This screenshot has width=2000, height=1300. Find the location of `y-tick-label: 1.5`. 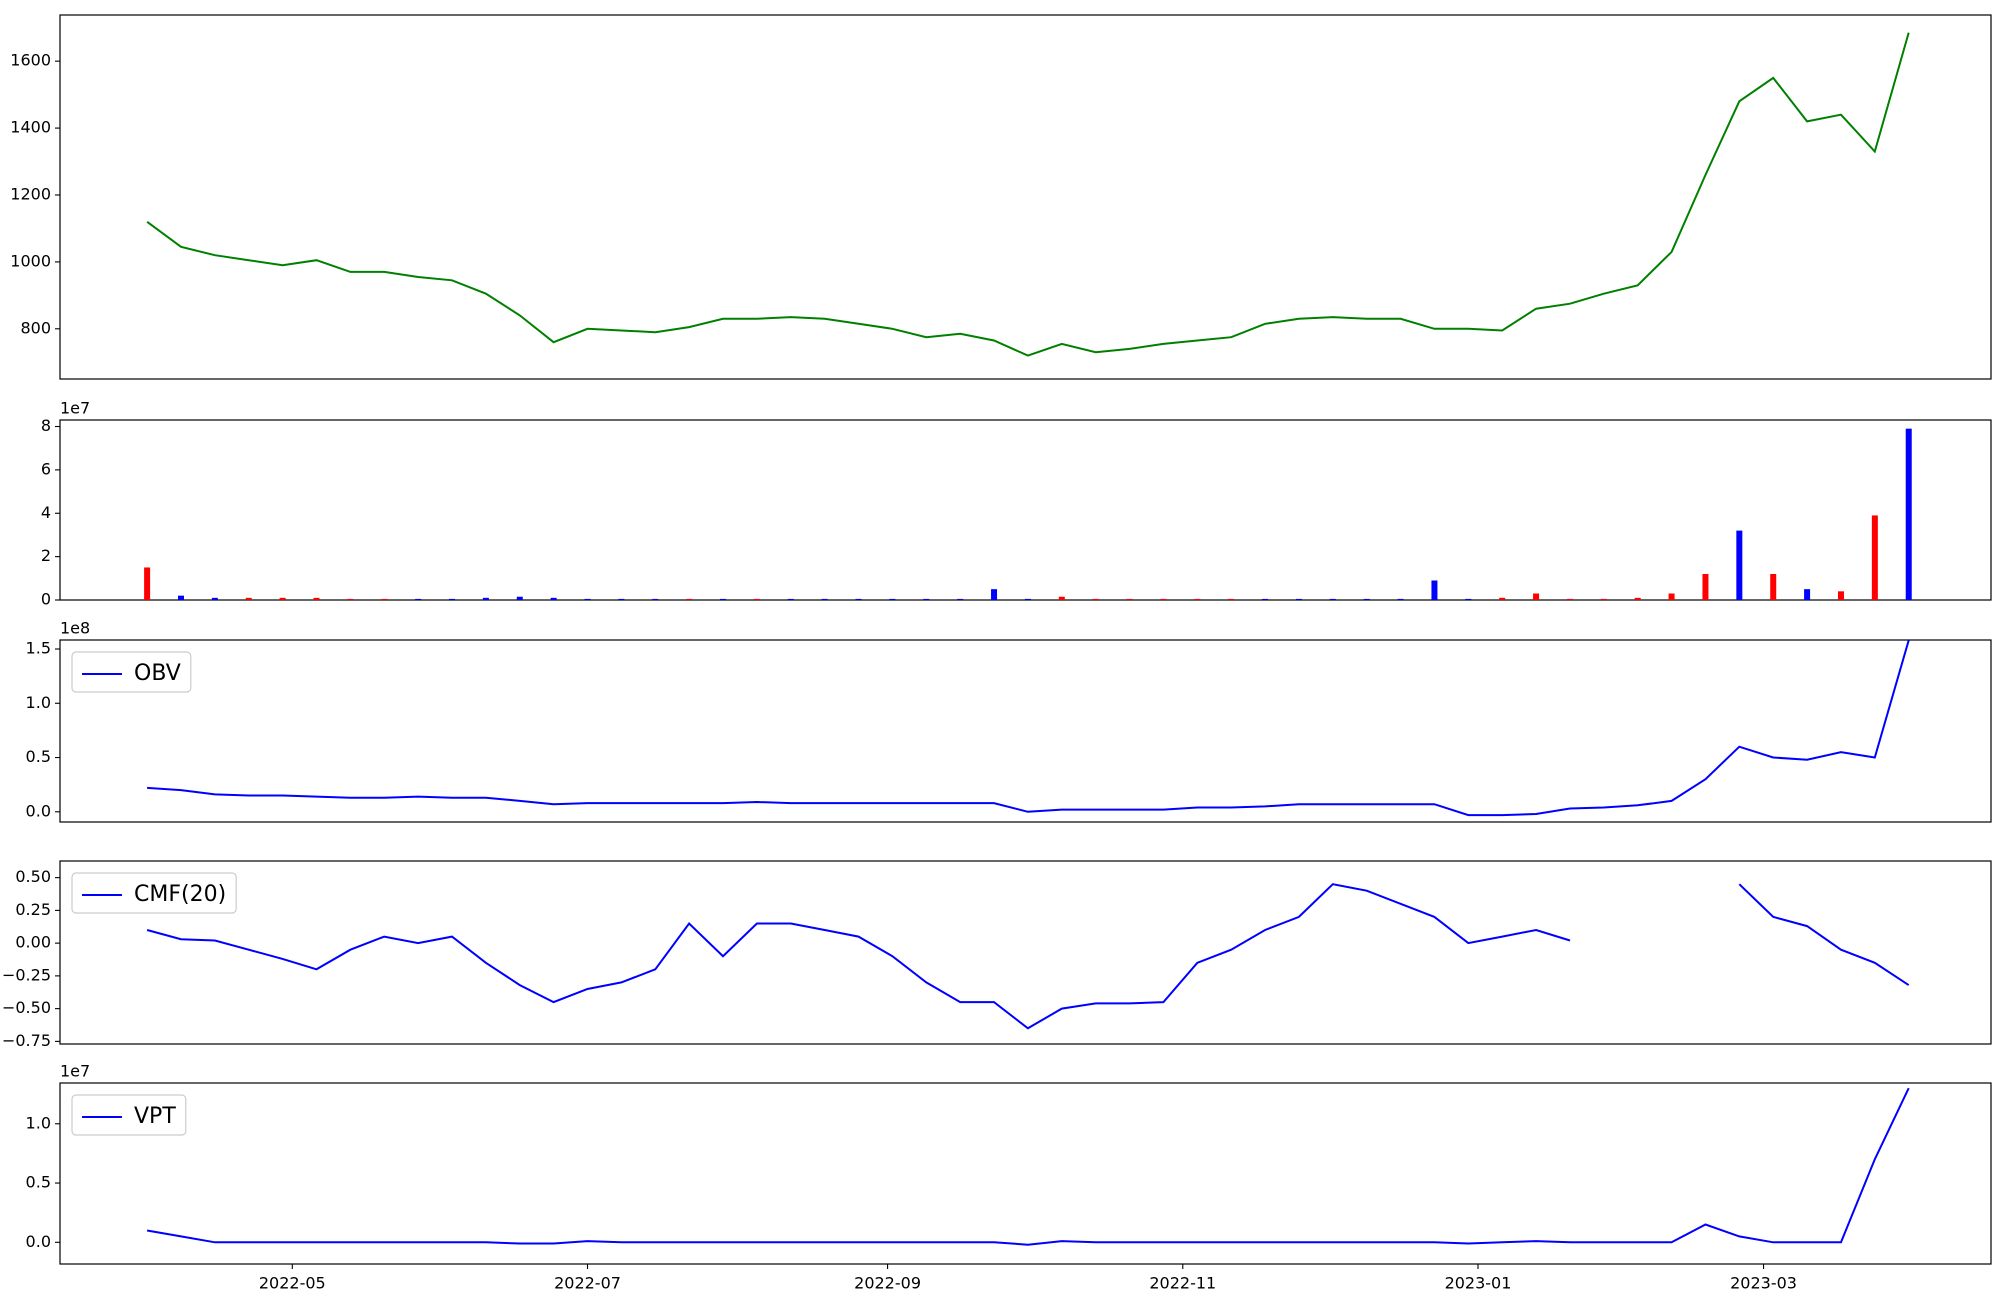

y-tick-label: 1.5 is located at coordinates (38, 648).